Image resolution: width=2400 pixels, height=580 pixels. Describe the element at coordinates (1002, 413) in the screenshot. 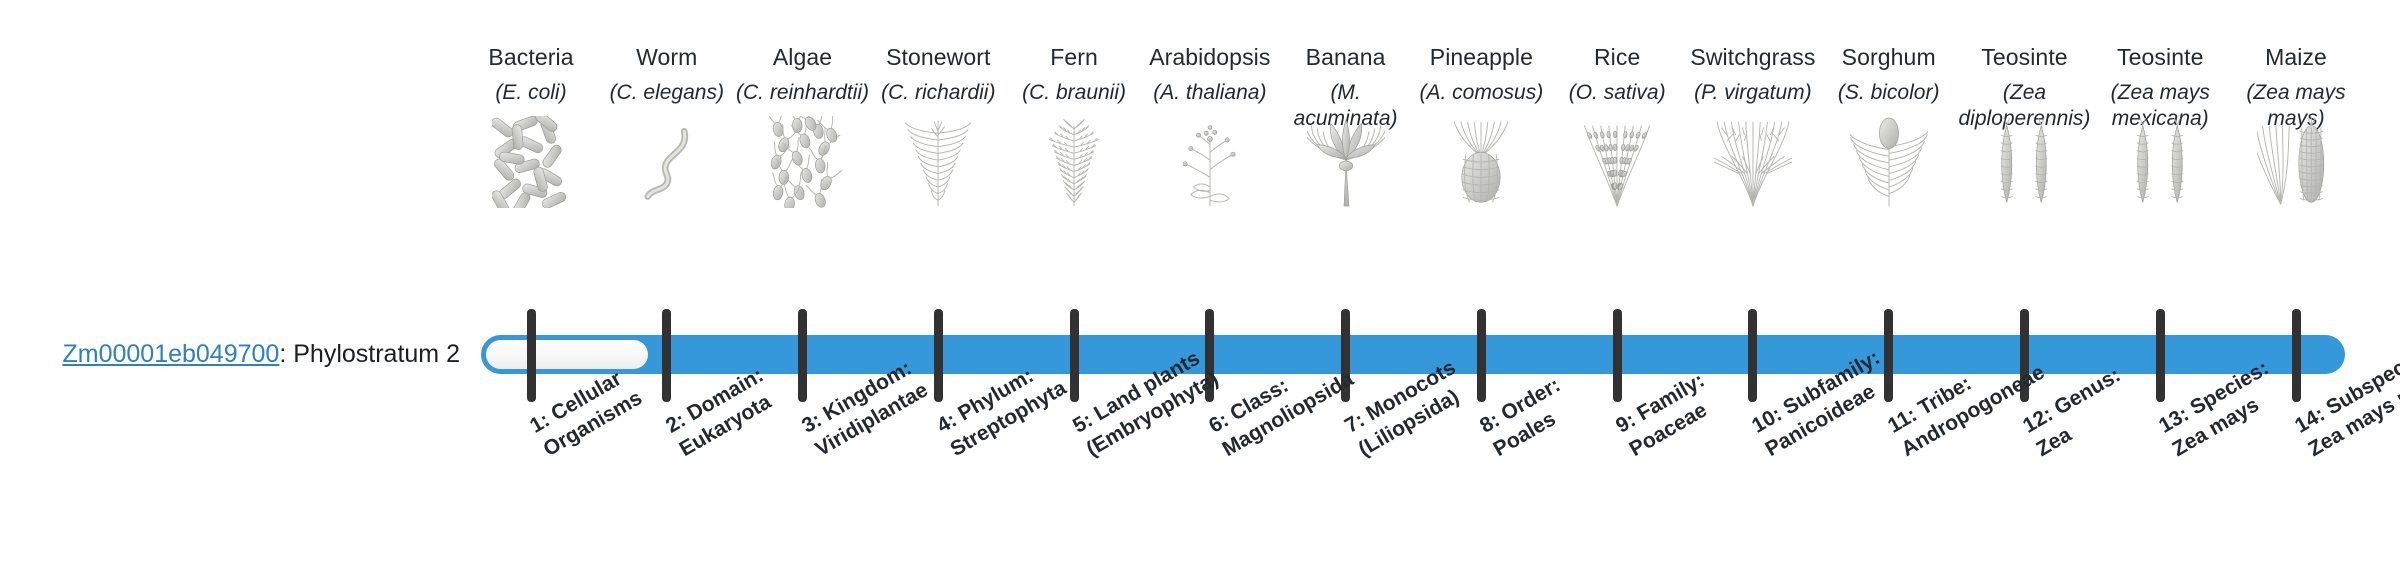

I see `rank-label-4: 4: Phylum: Streptophyta` at that location.